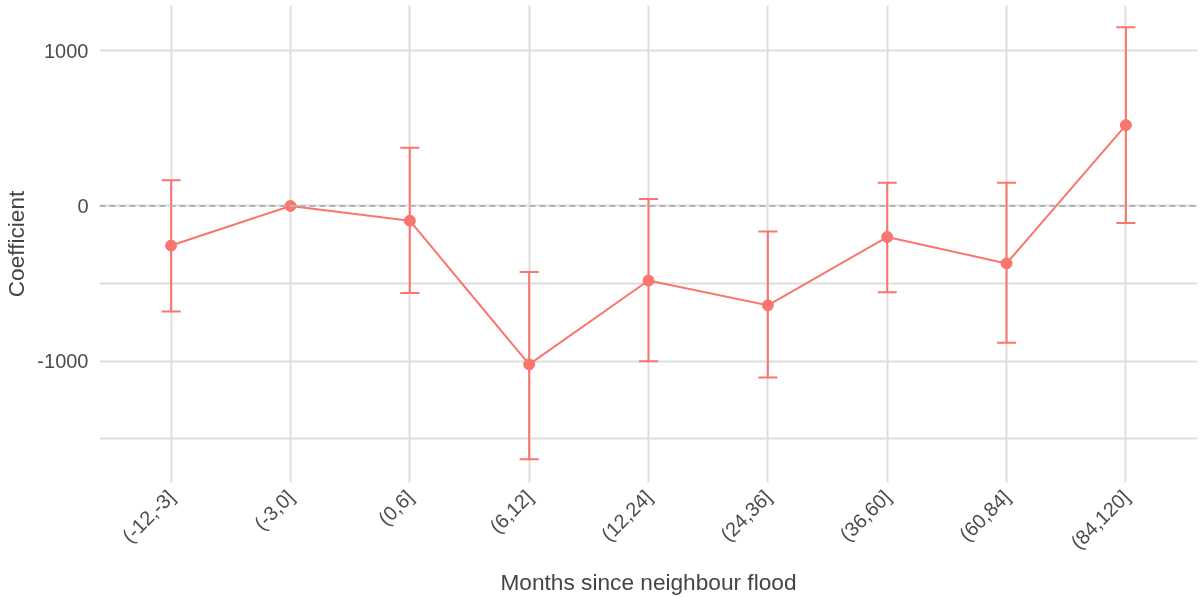 The width and height of the screenshot is (1202, 597). Describe the element at coordinates (648, 581) in the screenshot. I see `x-axis-title: Months since neighbour flood` at that location.